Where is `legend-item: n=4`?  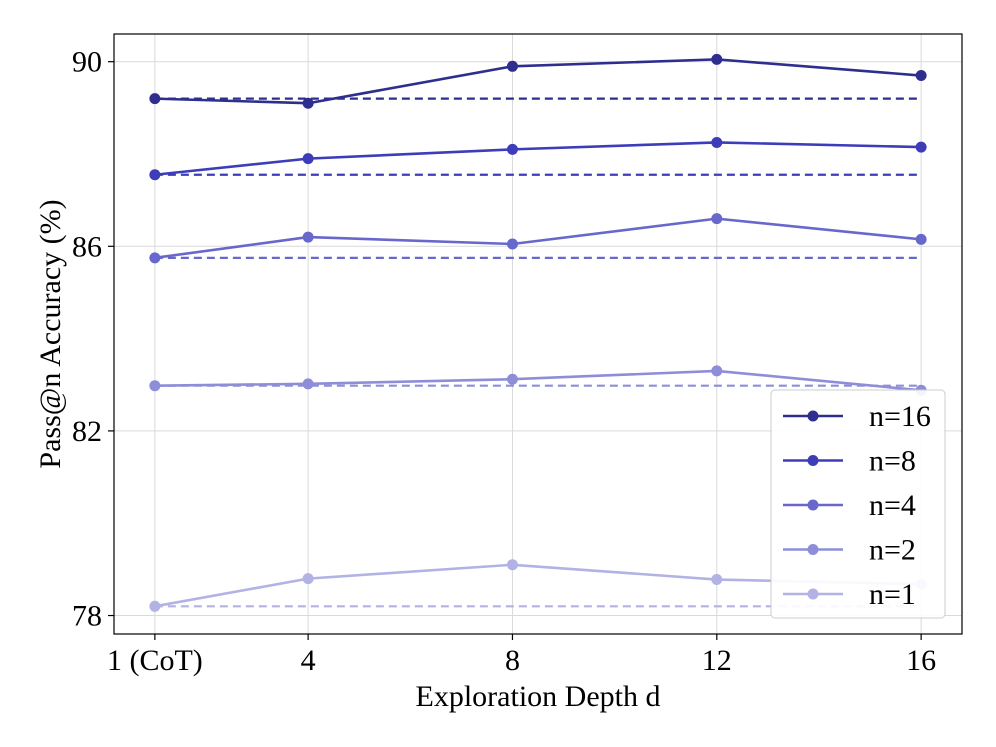
legend-item: n=4 is located at coordinates (849, 505).